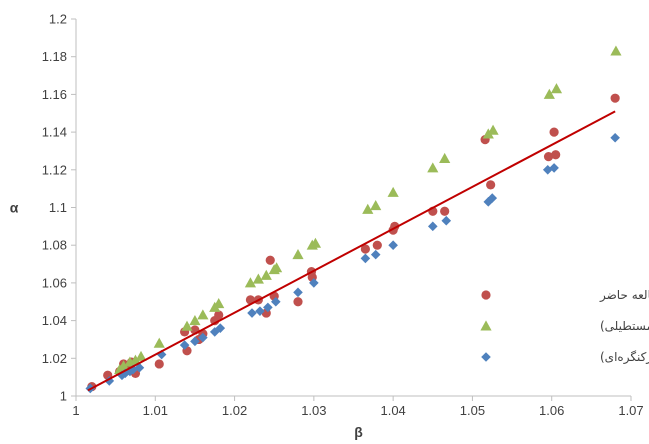 Image resolution: width=649 pixels, height=444 pixels. What do you see at coordinates (54, 94) in the screenshot?
I see `y-tick-label: 1.16` at bounding box center [54, 94].